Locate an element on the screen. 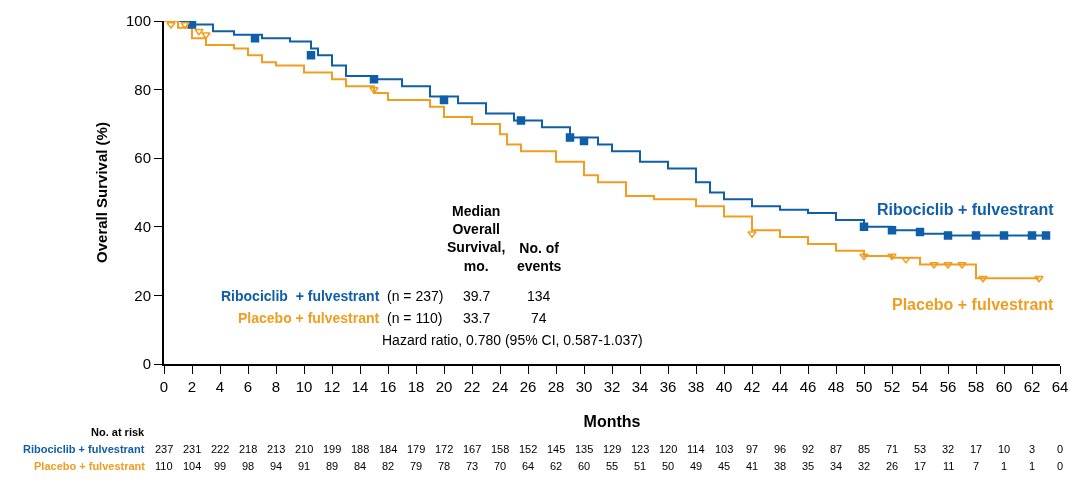  x-tick-label: 46 is located at coordinates (808, 386).